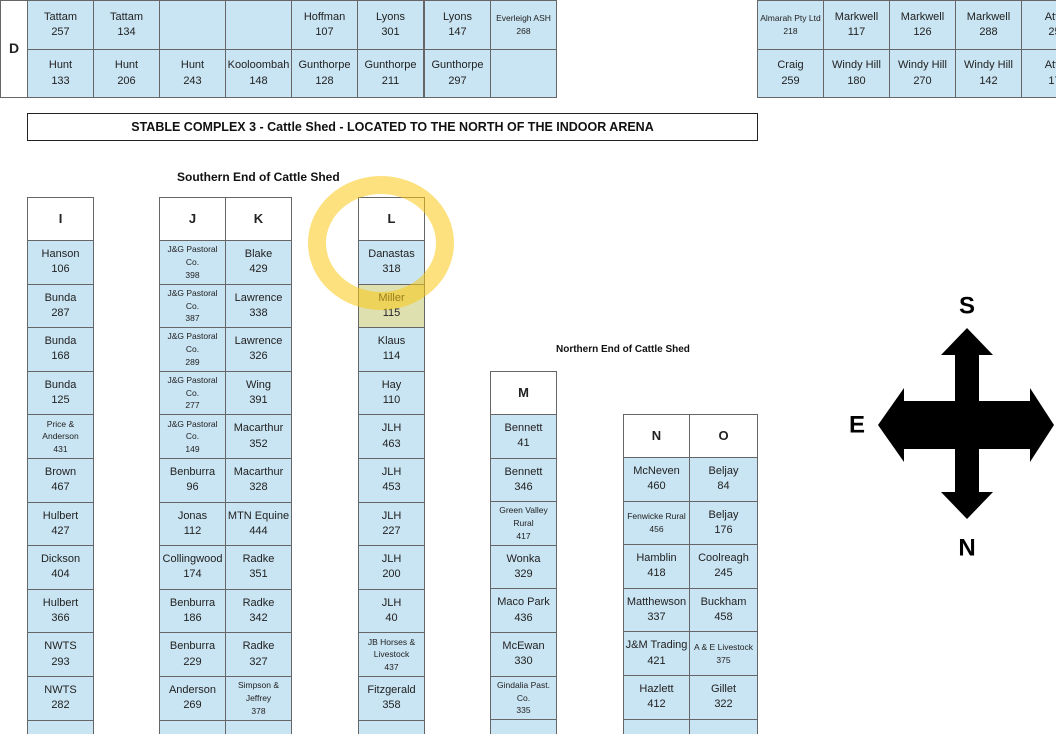  I want to click on stall-name: Tattam, so click(60, 16).